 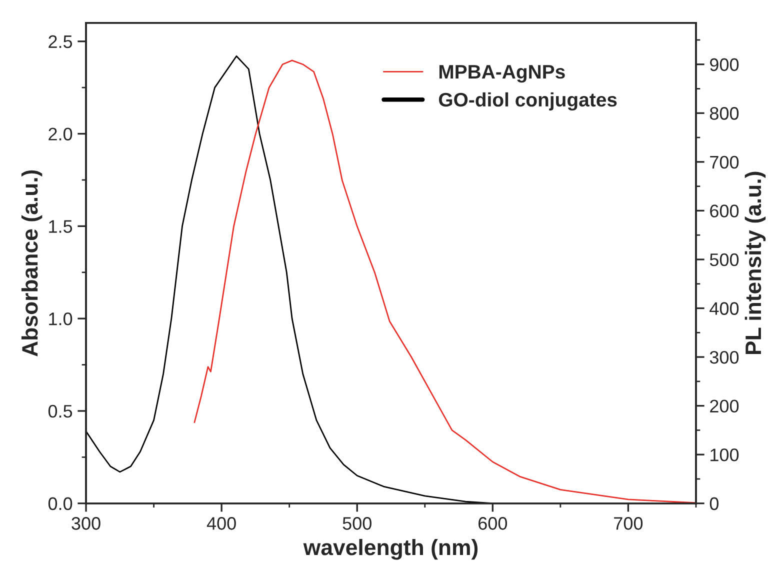 I want to click on x-tick-label: 300, so click(x=86, y=523).